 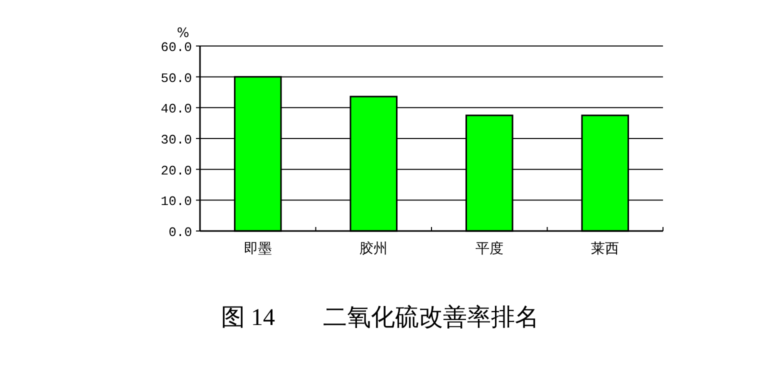 What do you see at coordinates (180, 232) in the screenshot?
I see `y-tick-label: 0.0` at bounding box center [180, 232].